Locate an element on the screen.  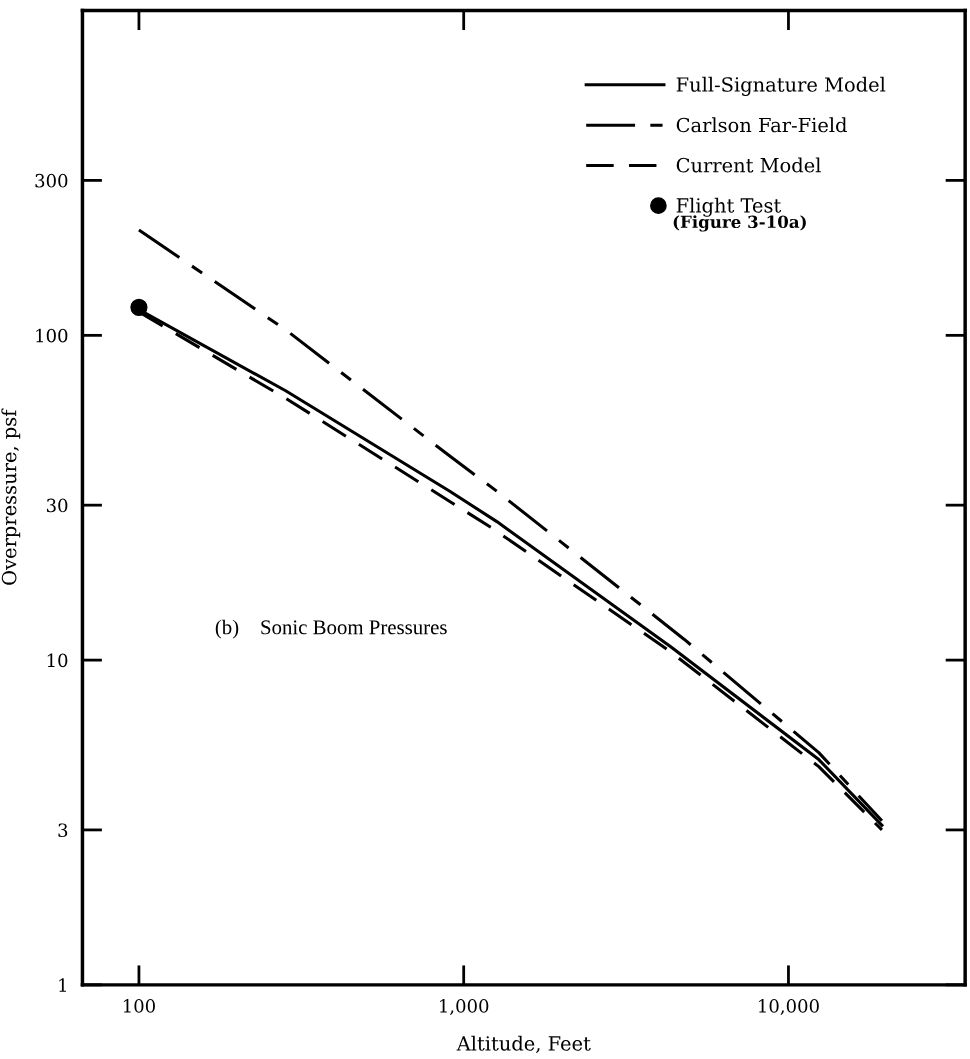
y-tick-label: 1 is located at coordinates (62, 985).